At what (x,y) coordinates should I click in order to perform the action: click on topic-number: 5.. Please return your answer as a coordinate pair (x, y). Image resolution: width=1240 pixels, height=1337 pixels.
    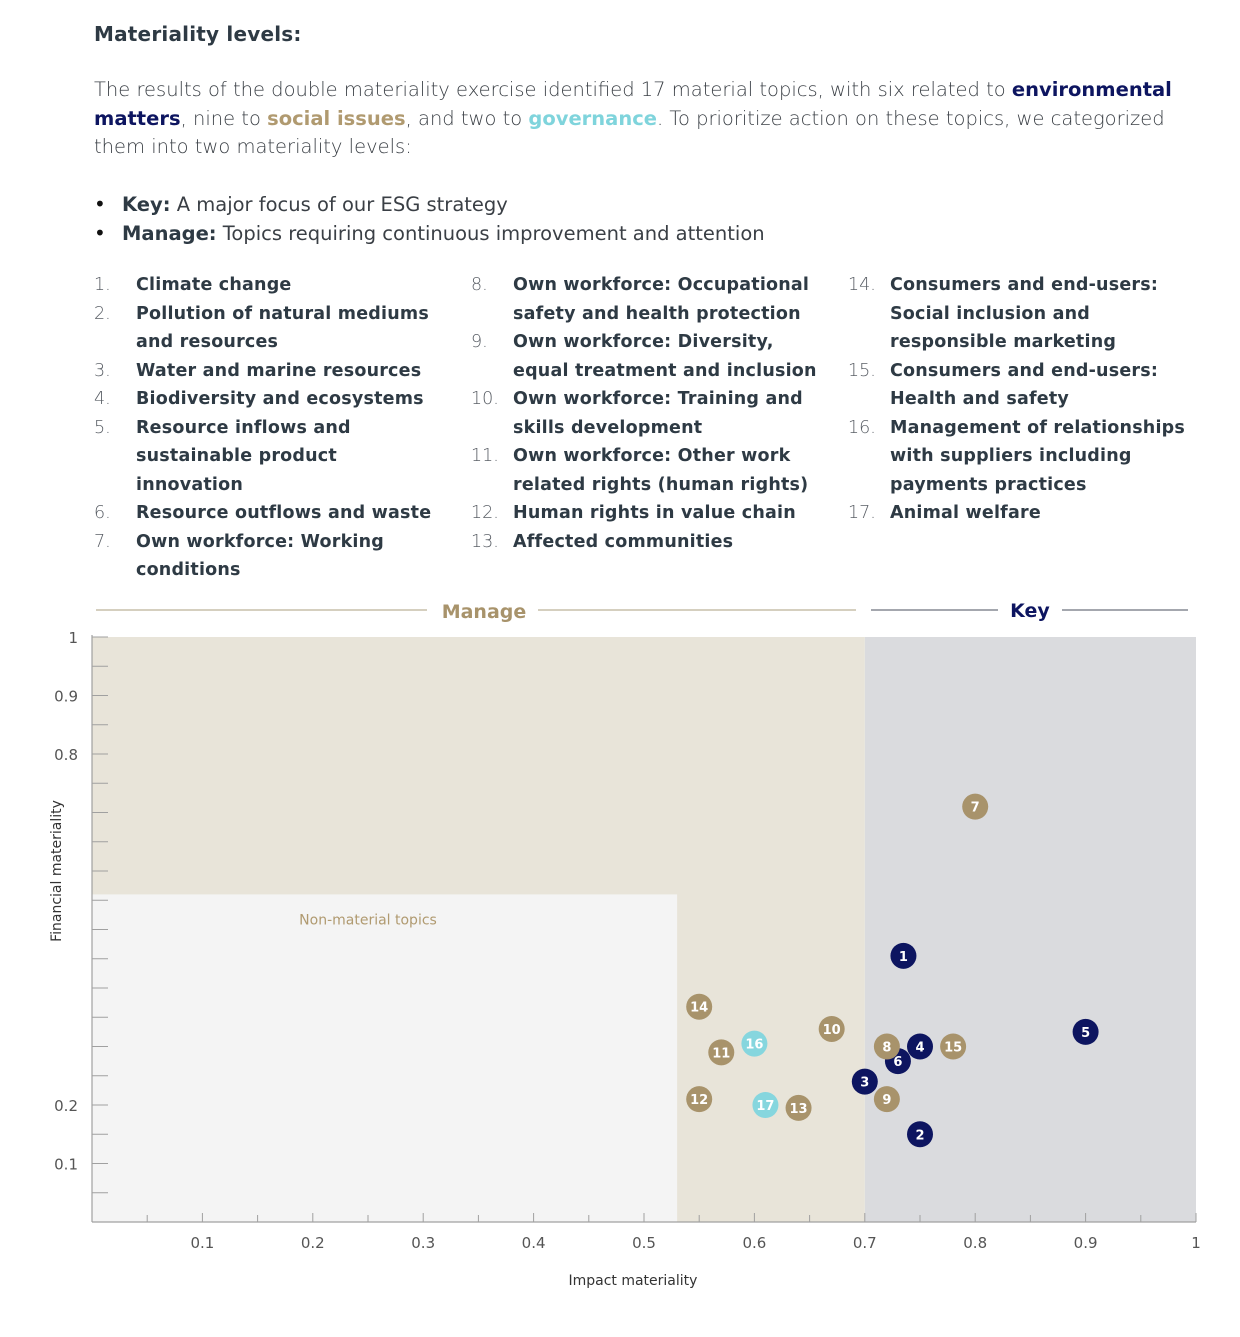
    Looking at the image, I should click on (102, 427).